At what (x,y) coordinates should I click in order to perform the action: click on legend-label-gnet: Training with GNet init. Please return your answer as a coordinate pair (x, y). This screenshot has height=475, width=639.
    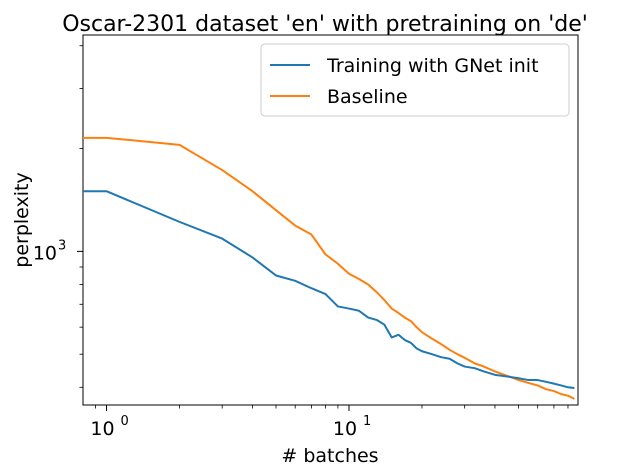
    Looking at the image, I should click on (432, 66).